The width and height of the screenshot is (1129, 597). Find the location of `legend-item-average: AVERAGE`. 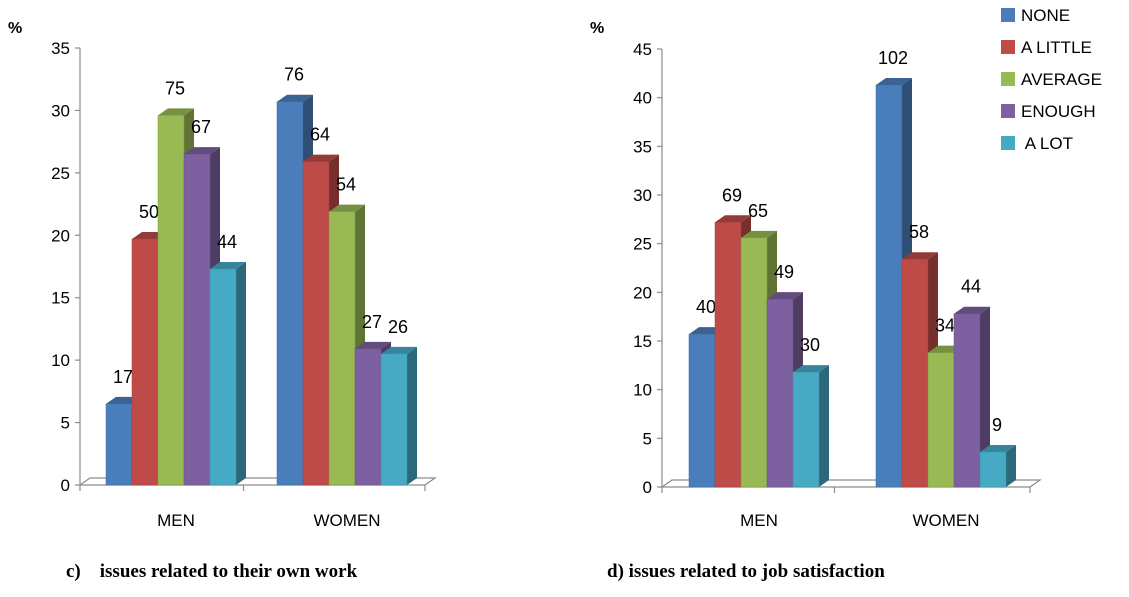

legend-item-average: AVERAGE is located at coordinates (1051, 79).